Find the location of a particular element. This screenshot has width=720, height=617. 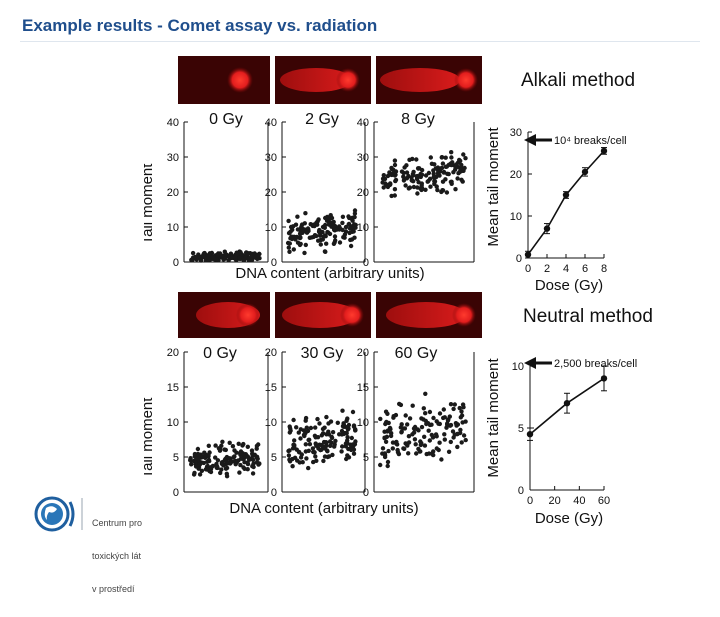

alkali-scatter-y-tick-label: 30 is located at coordinates (363, 158).